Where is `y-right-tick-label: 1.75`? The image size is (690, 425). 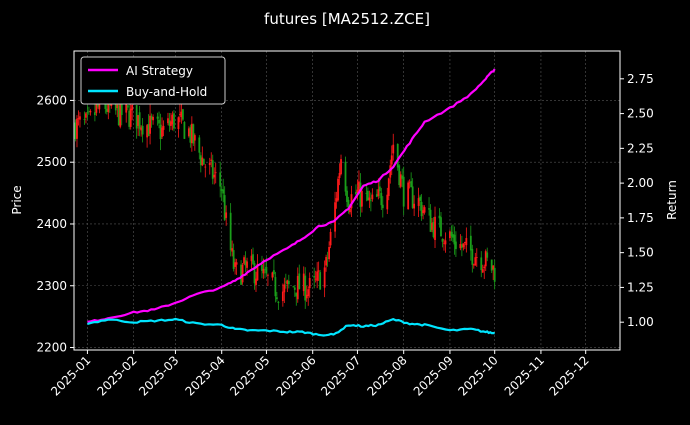
y-right-tick-label: 1.75 is located at coordinates (640, 218).